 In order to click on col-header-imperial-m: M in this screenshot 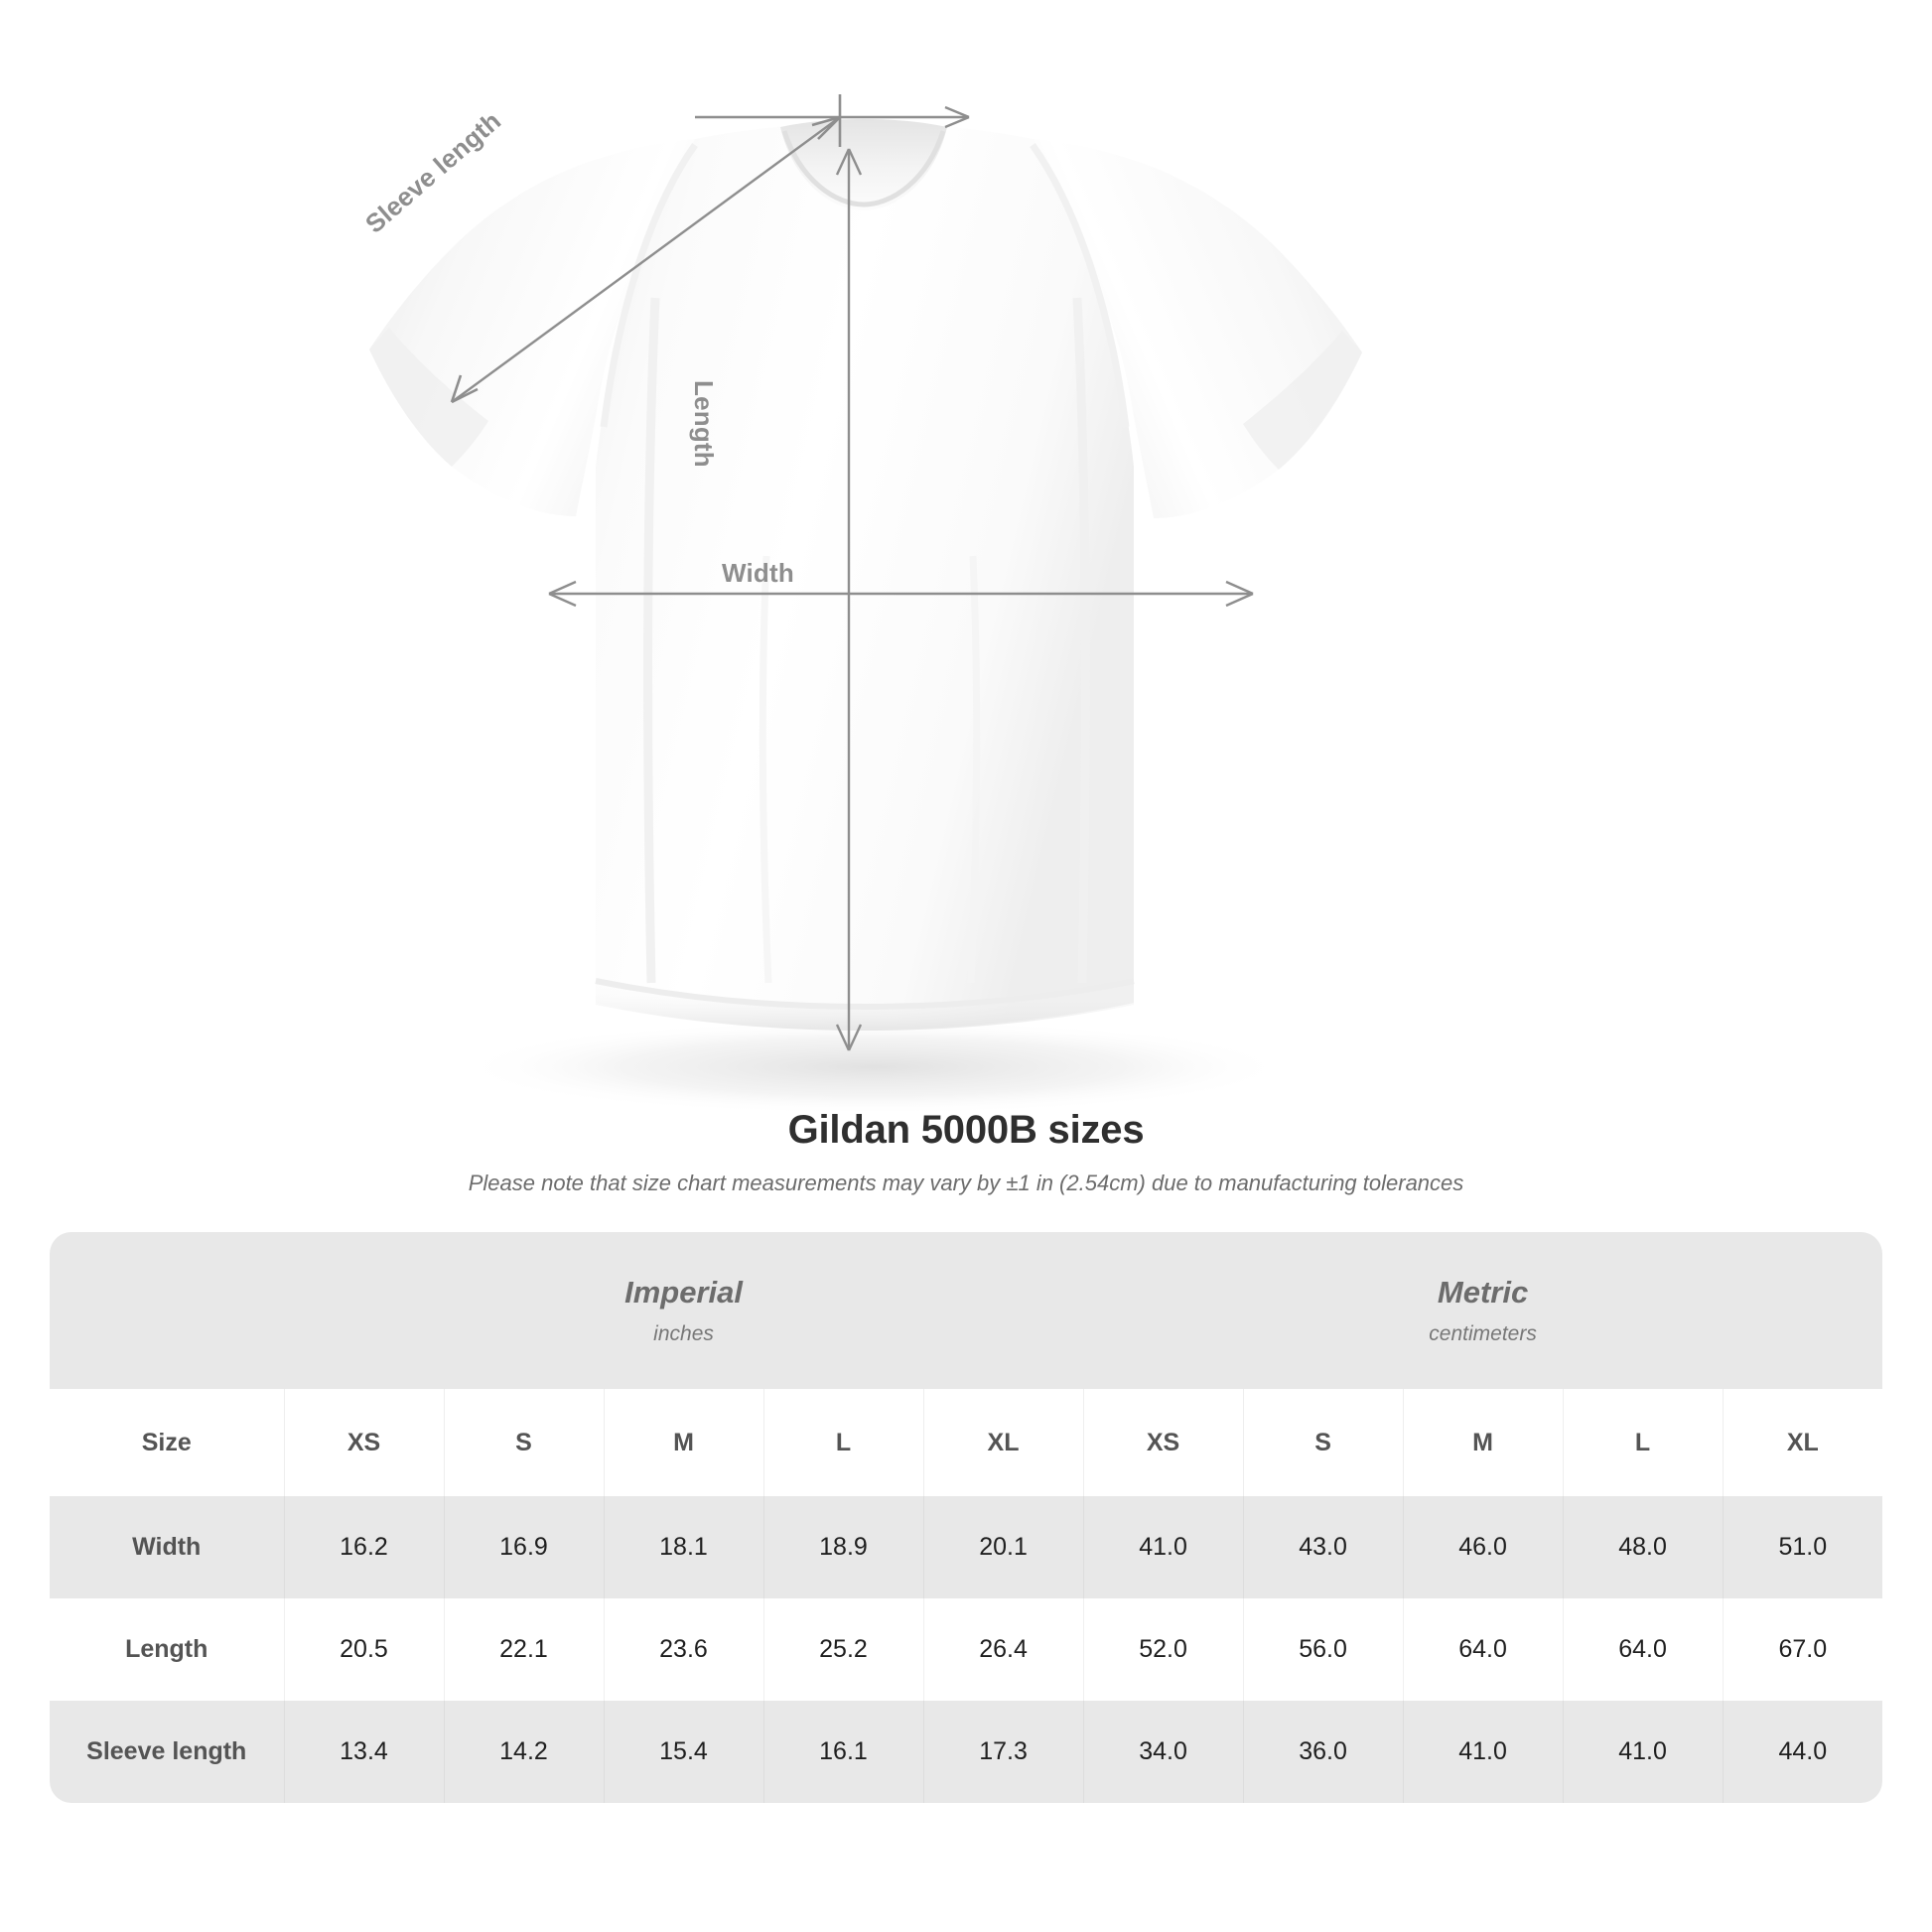, I will do `click(683, 1443)`.